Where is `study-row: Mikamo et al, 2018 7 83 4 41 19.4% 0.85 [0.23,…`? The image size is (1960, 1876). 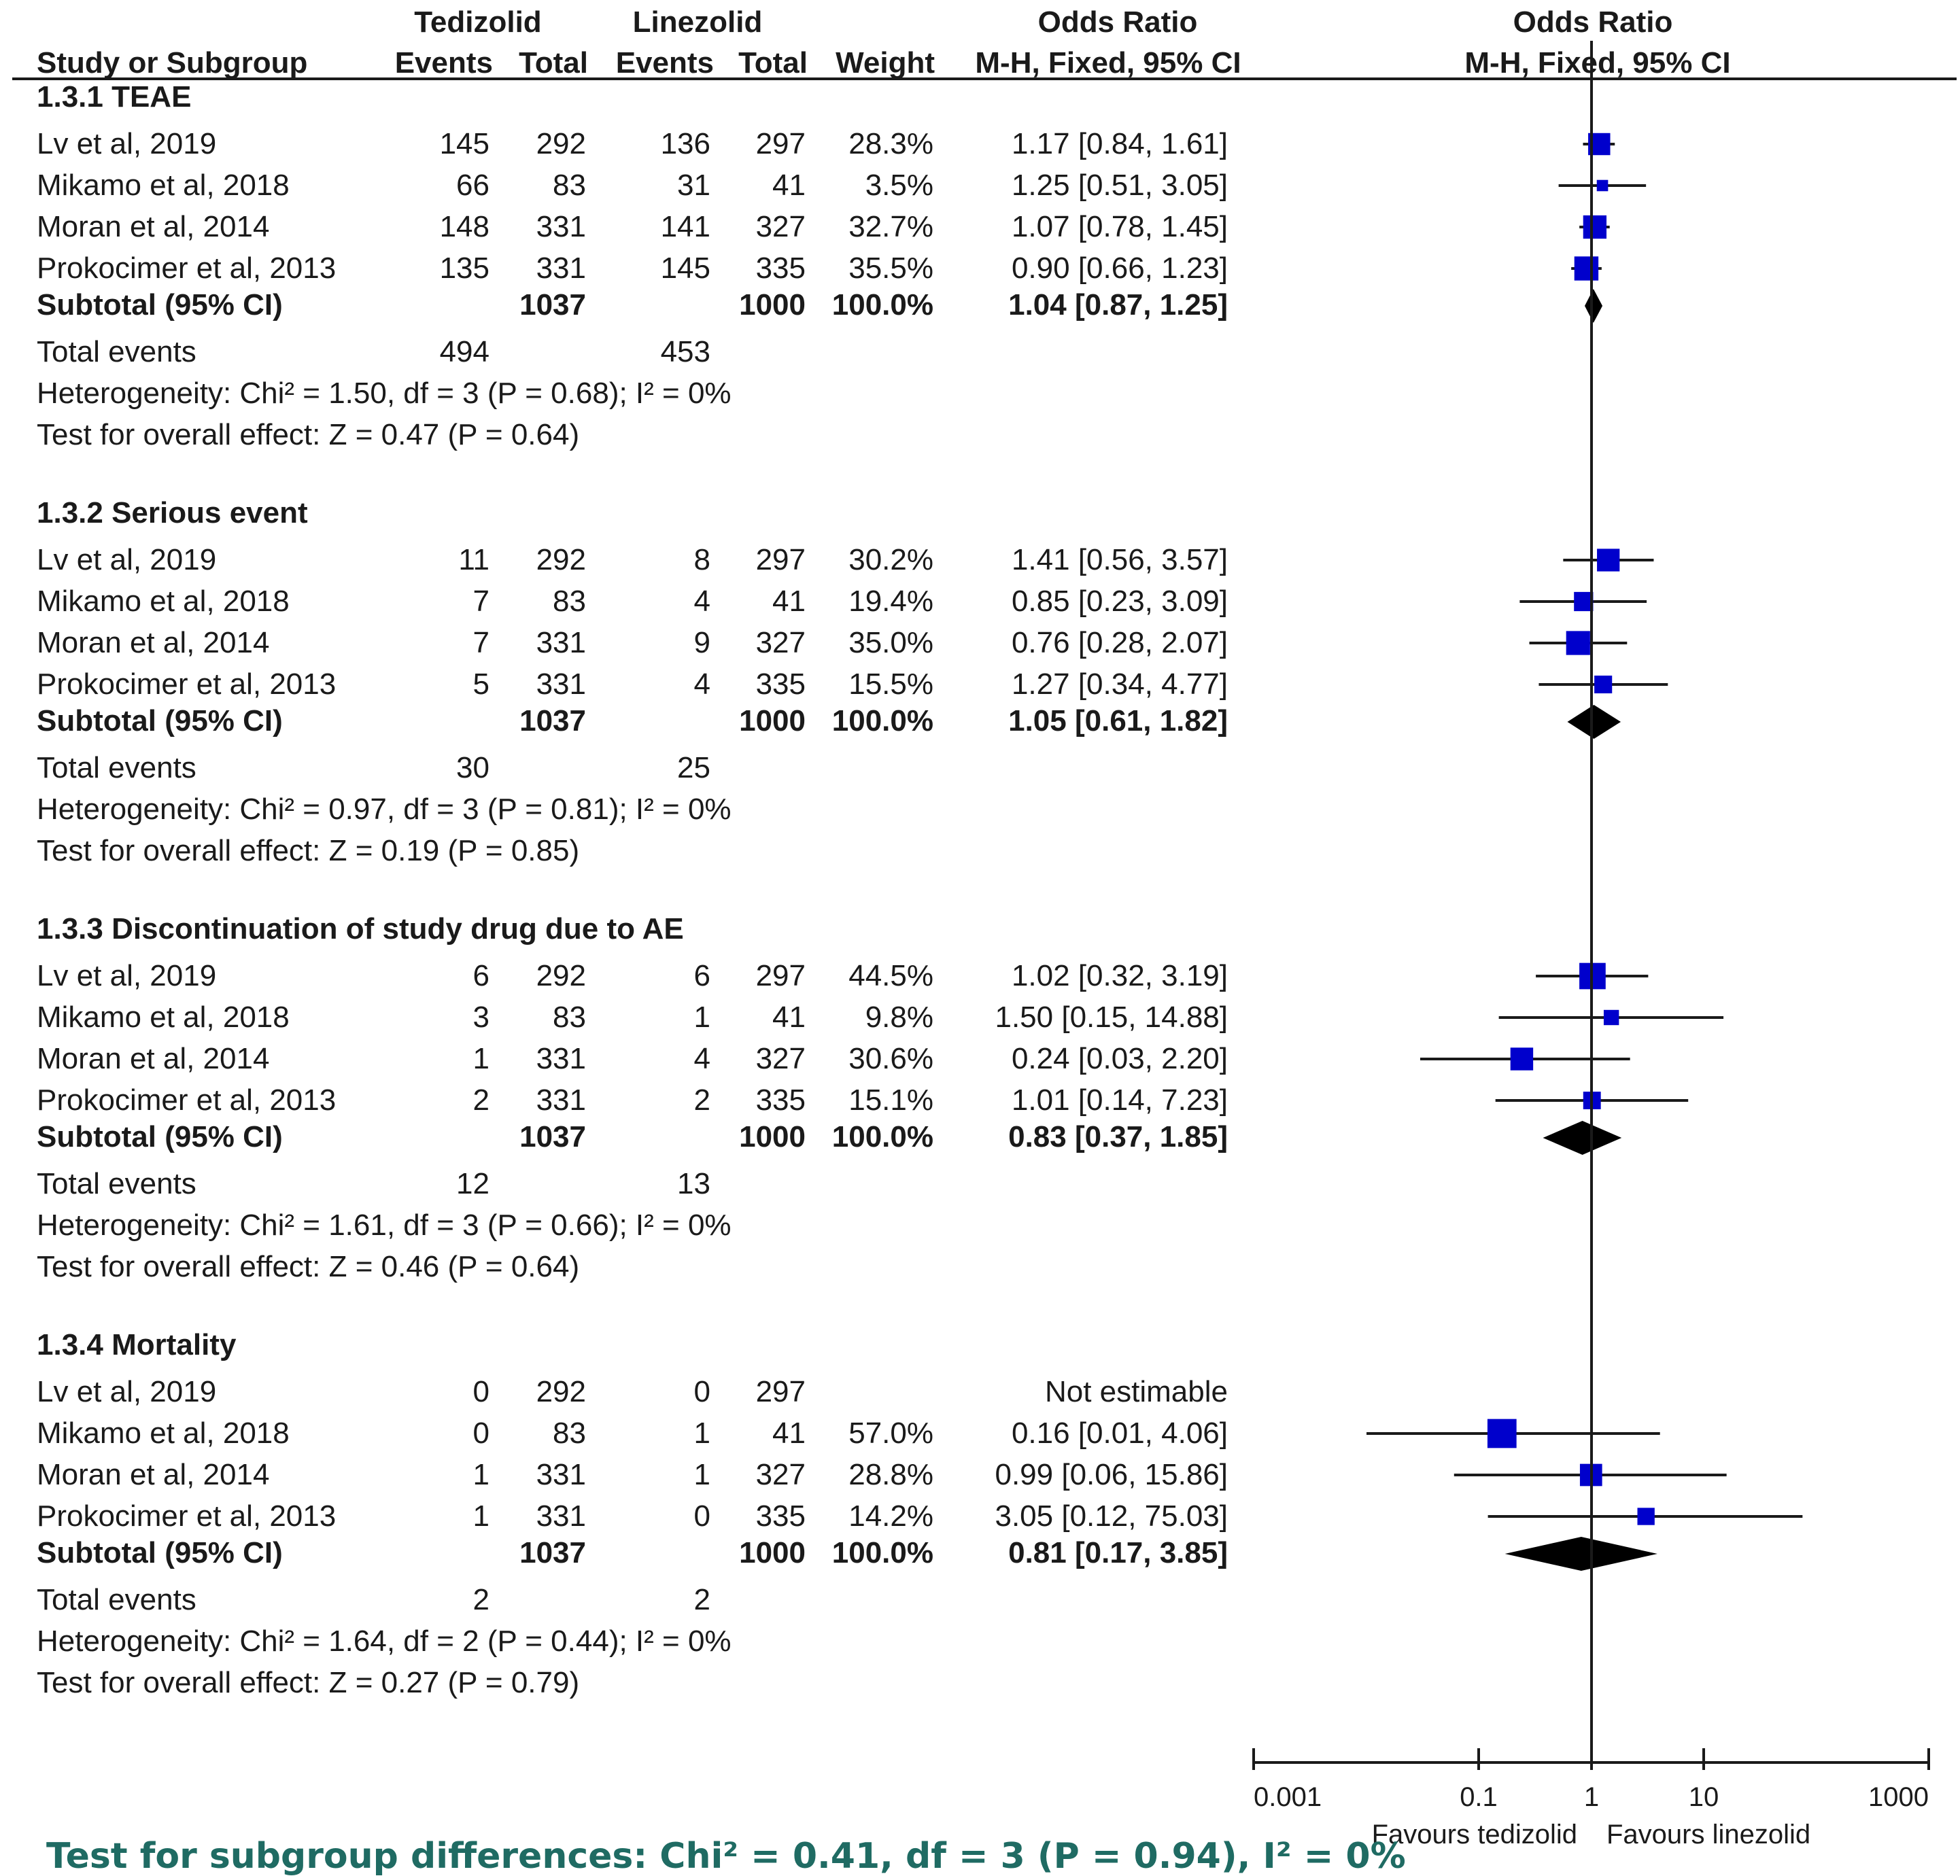
study-row: Mikamo et al, 2018 7 83 4 41 19.4% 0.85 [0.23,… is located at coordinates (632, 601).